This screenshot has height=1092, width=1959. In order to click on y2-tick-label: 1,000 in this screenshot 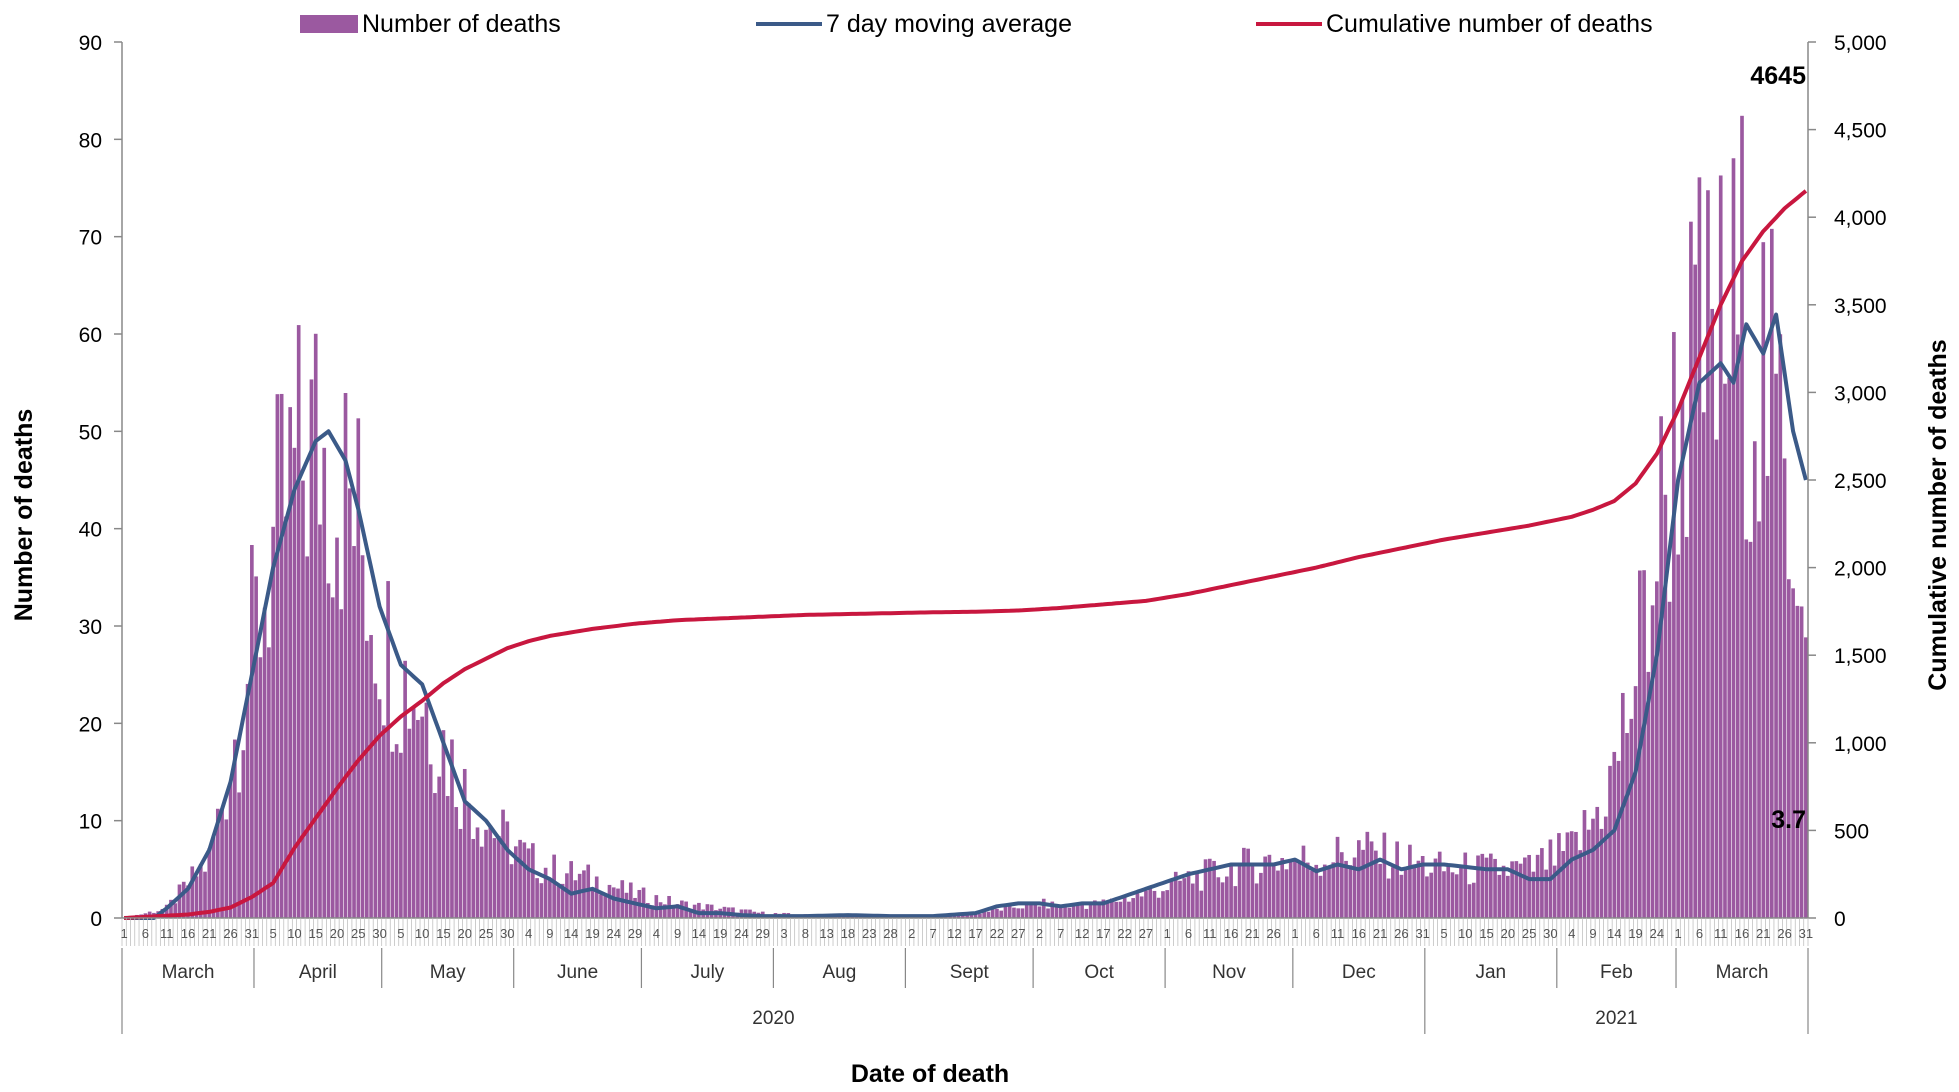, I will do `click(1860, 744)`.